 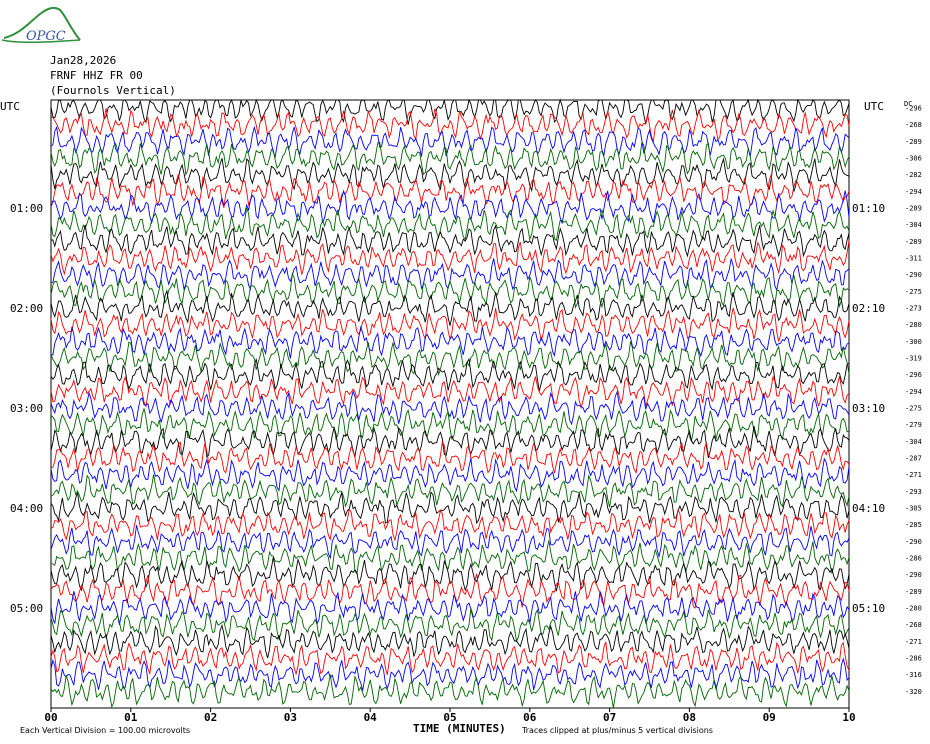 I want to click on dc-offset-label: -300, so click(x=913, y=342).